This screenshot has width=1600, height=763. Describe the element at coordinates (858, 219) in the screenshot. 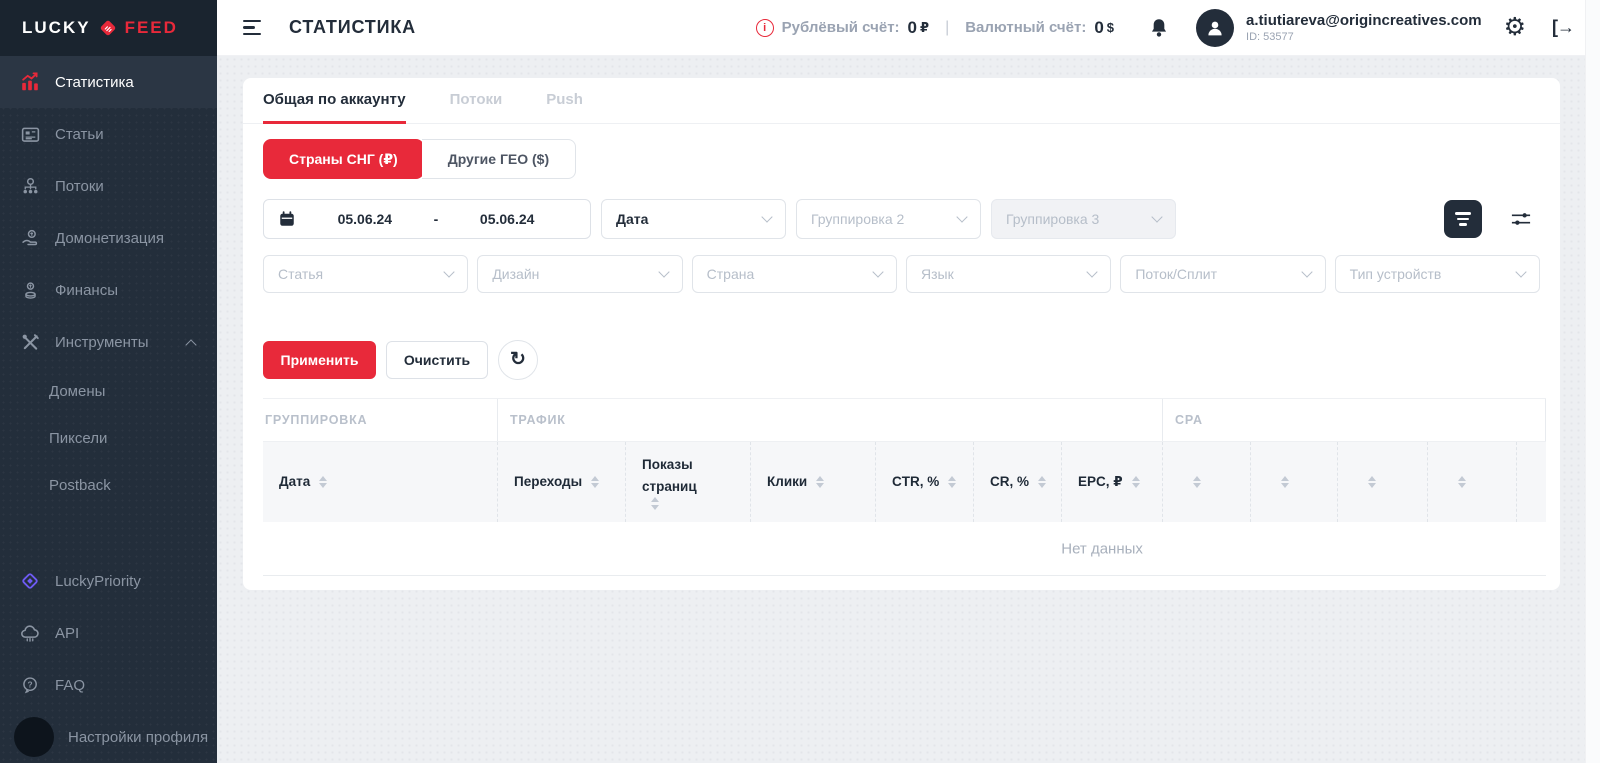

I see `grouping2-placeholder: Группировка 2` at that location.